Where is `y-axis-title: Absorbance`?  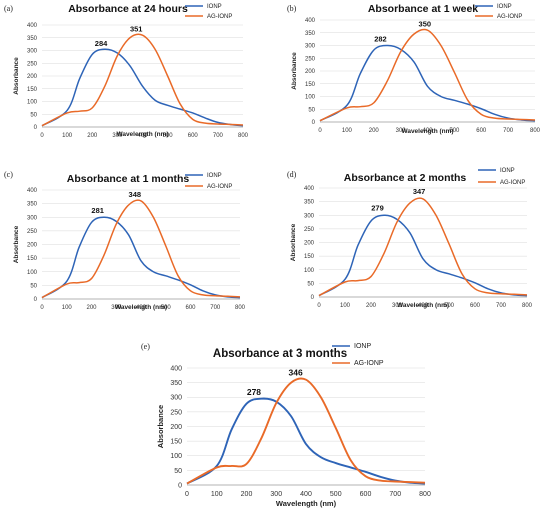 y-axis-title: Absorbance is located at coordinates (16, 76).